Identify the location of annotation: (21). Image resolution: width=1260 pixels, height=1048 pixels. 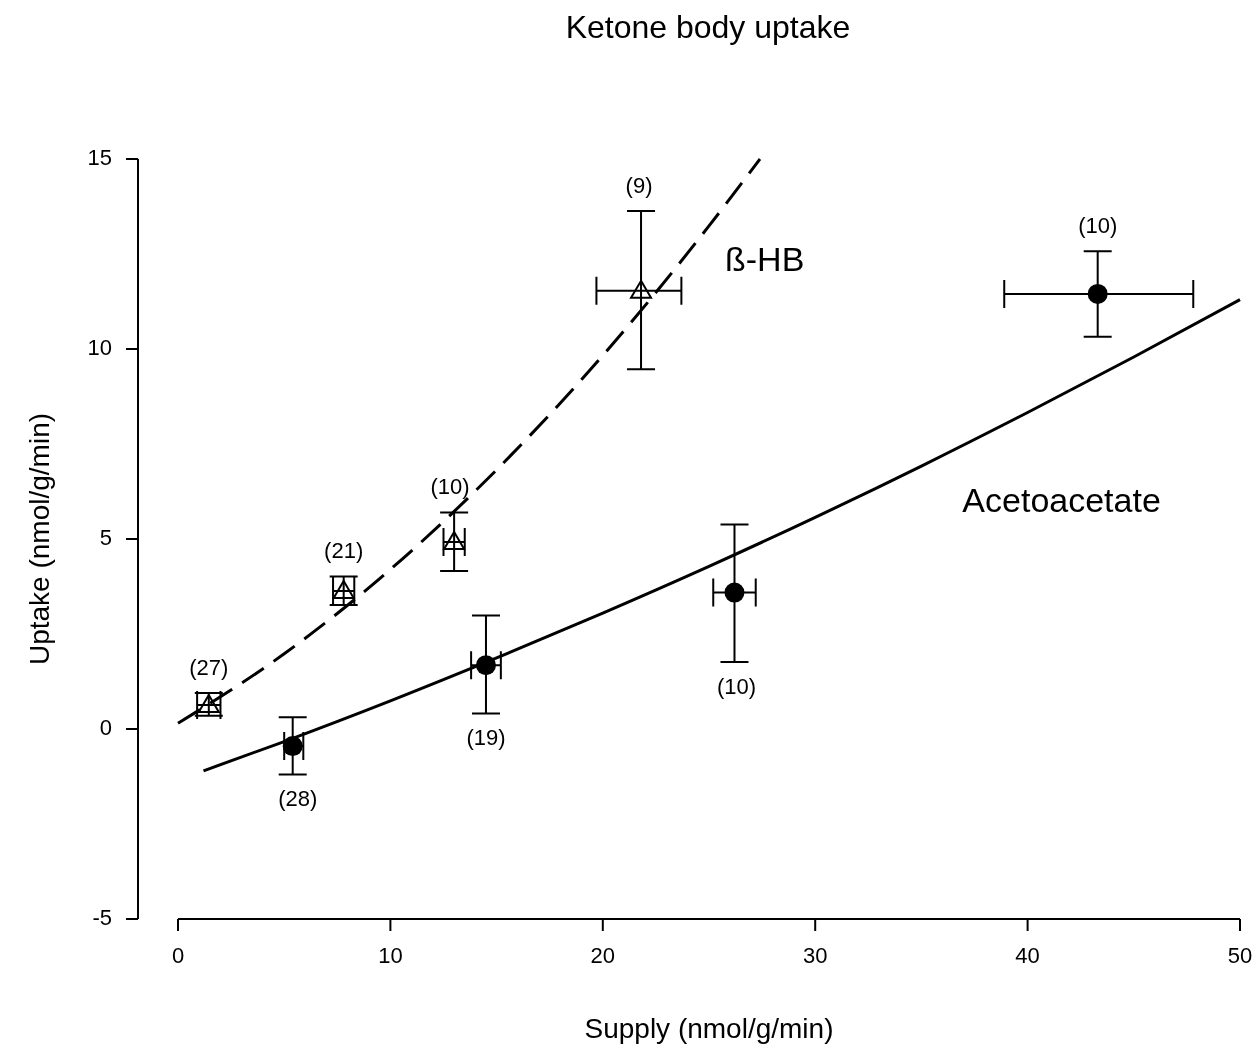
(344, 551).